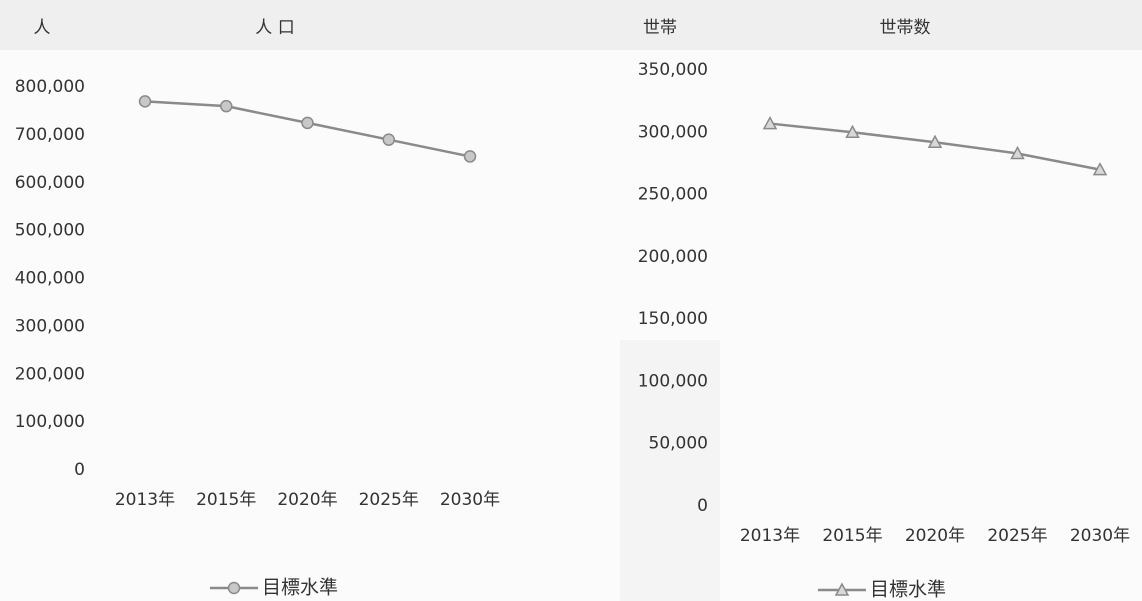 The image size is (1142, 601). Describe the element at coordinates (673, 195) in the screenshot. I see `y-tick-label: 250,000` at that location.